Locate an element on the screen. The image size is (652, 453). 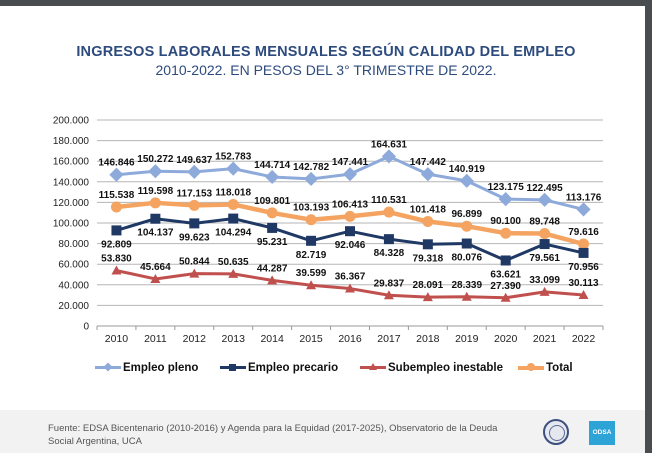
data-label: 63.621 is located at coordinates (505, 274).